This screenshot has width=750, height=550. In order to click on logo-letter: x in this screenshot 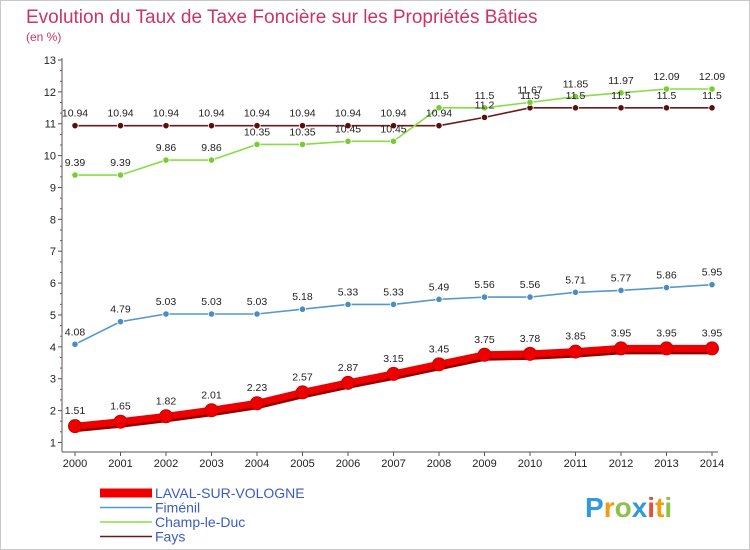, I will do `click(640, 507)`.